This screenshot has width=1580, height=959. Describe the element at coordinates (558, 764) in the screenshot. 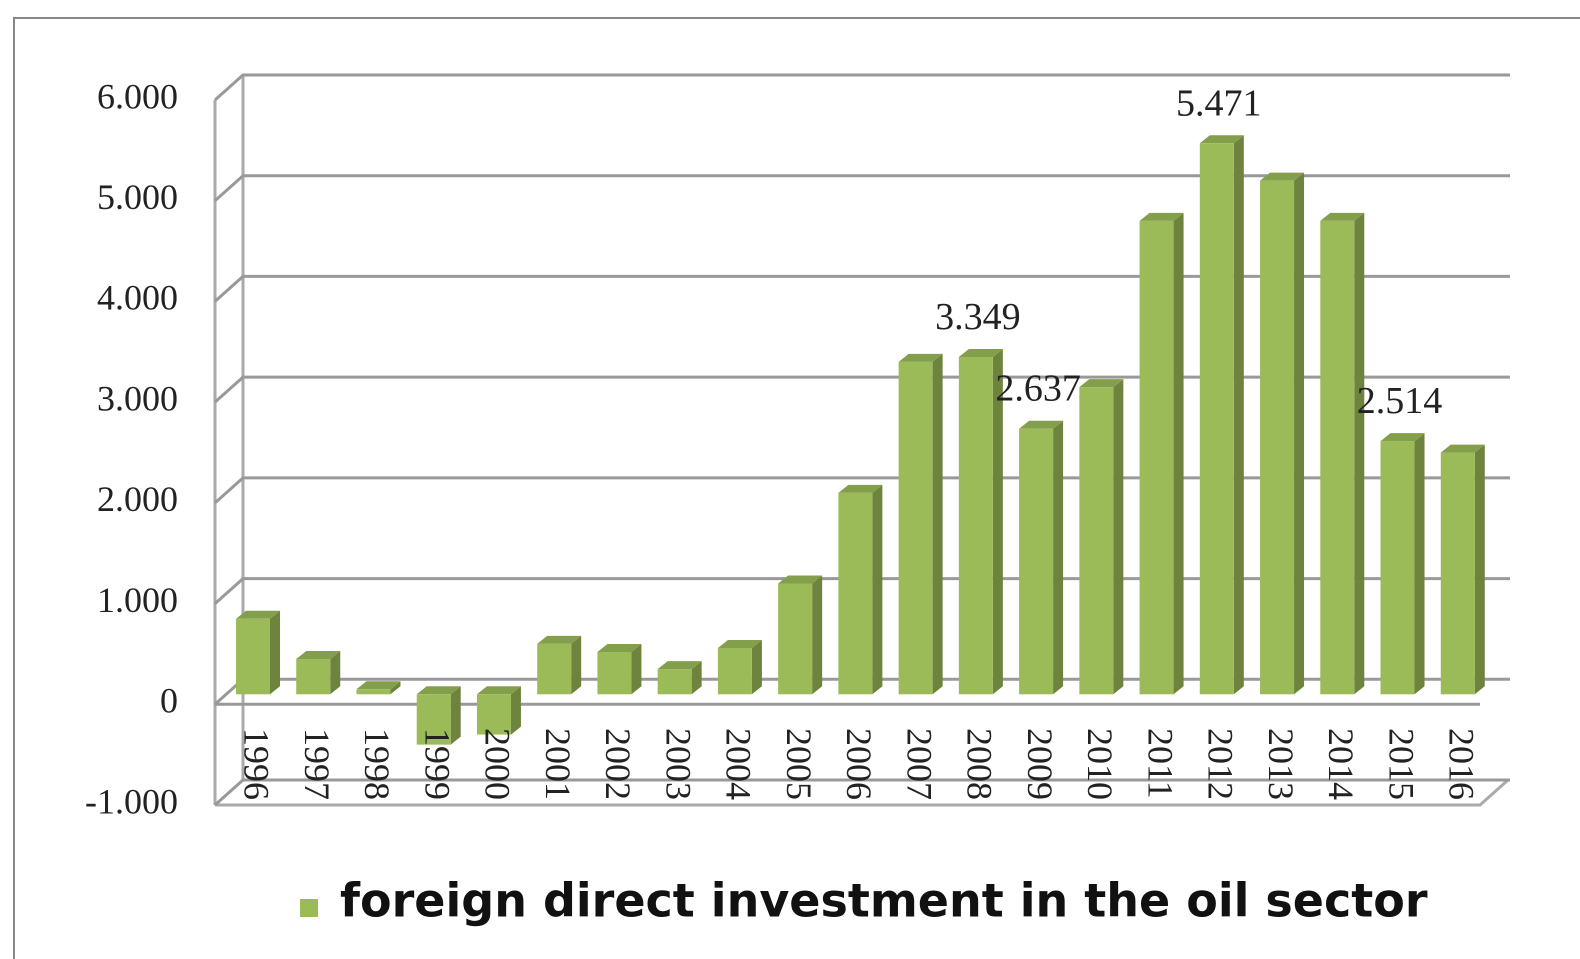

I see `x-tick: 2001` at that location.